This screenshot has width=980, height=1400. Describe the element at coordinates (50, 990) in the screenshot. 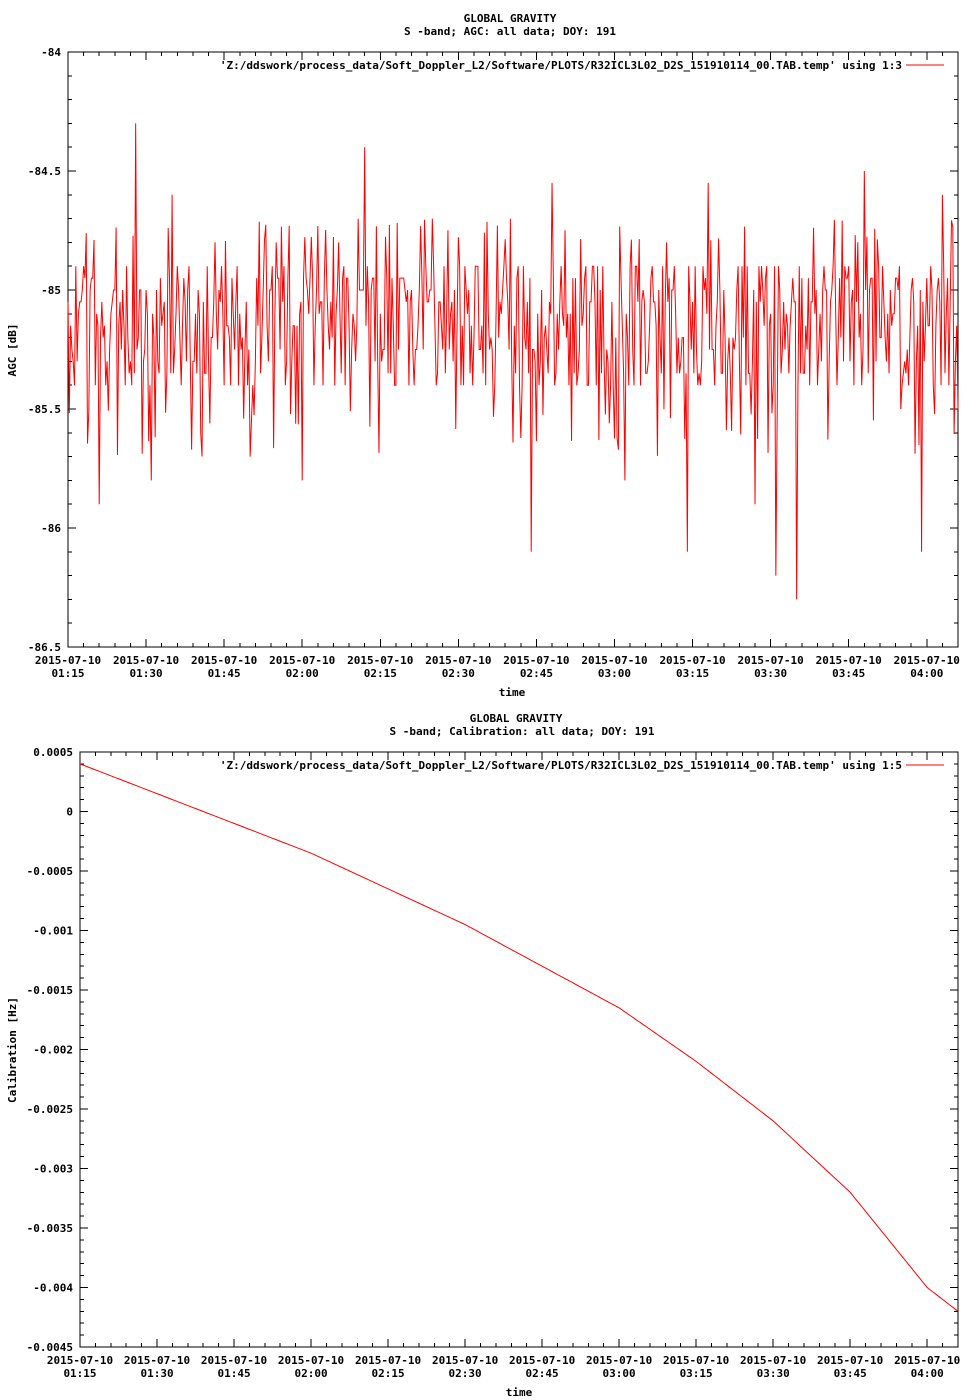

I see `y-tick-label: -0.0015` at that location.